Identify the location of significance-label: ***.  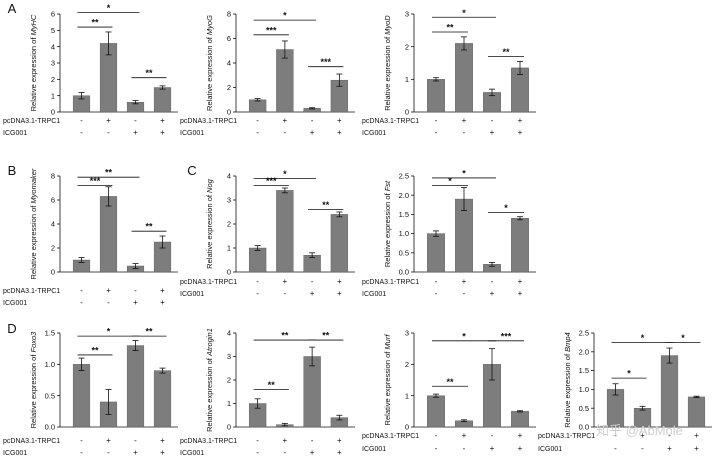
(271, 181).